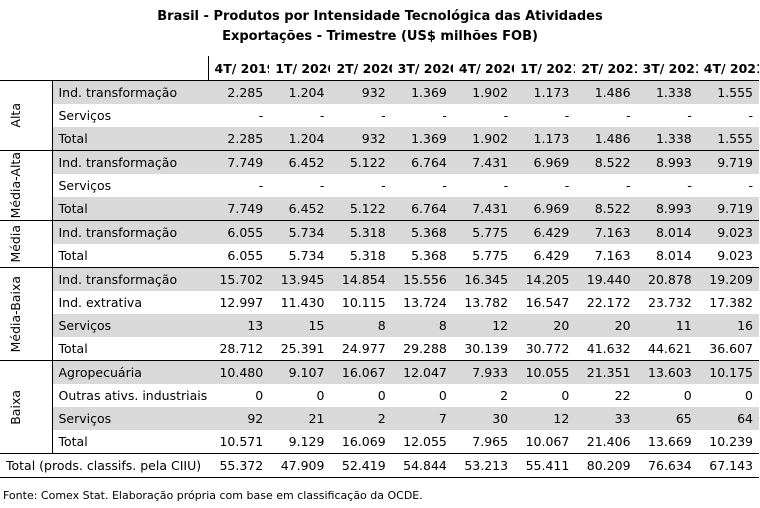 This screenshot has width=760, height=508. Describe the element at coordinates (379, 395) in the screenshot. I see `data-row: Outras ativs. industriais 0 0 0 0 2 0 22 0 0` at that location.